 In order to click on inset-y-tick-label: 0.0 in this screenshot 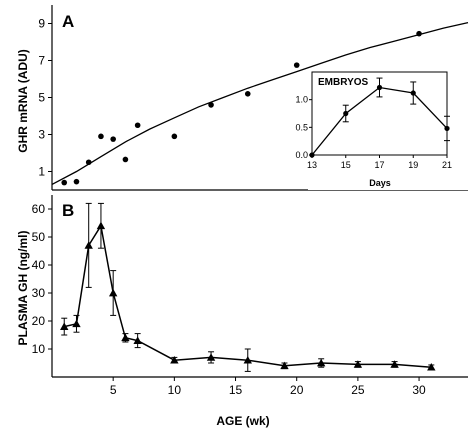, I will do `click(301, 155)`.